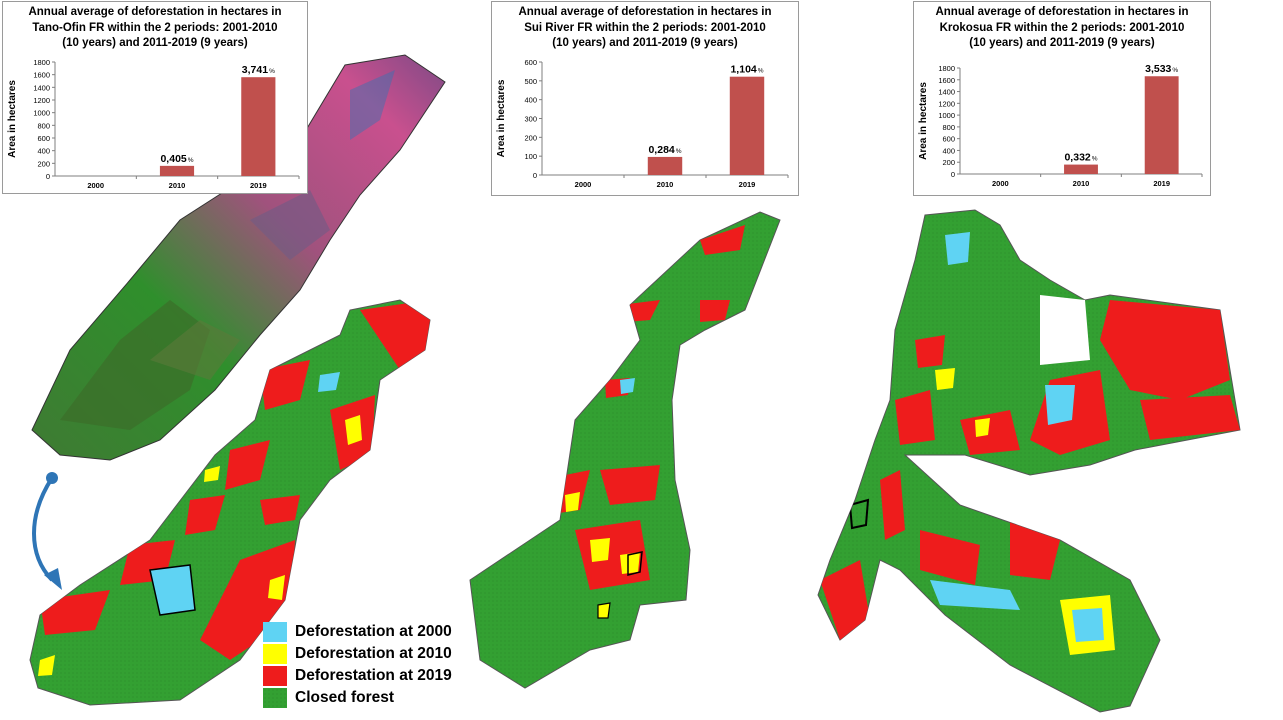 The width and height of the screenshot is (1283, 720). Describe the element at coordinates (176, 159) in the screenshot. I see `data-label: 0,405%` at that location.